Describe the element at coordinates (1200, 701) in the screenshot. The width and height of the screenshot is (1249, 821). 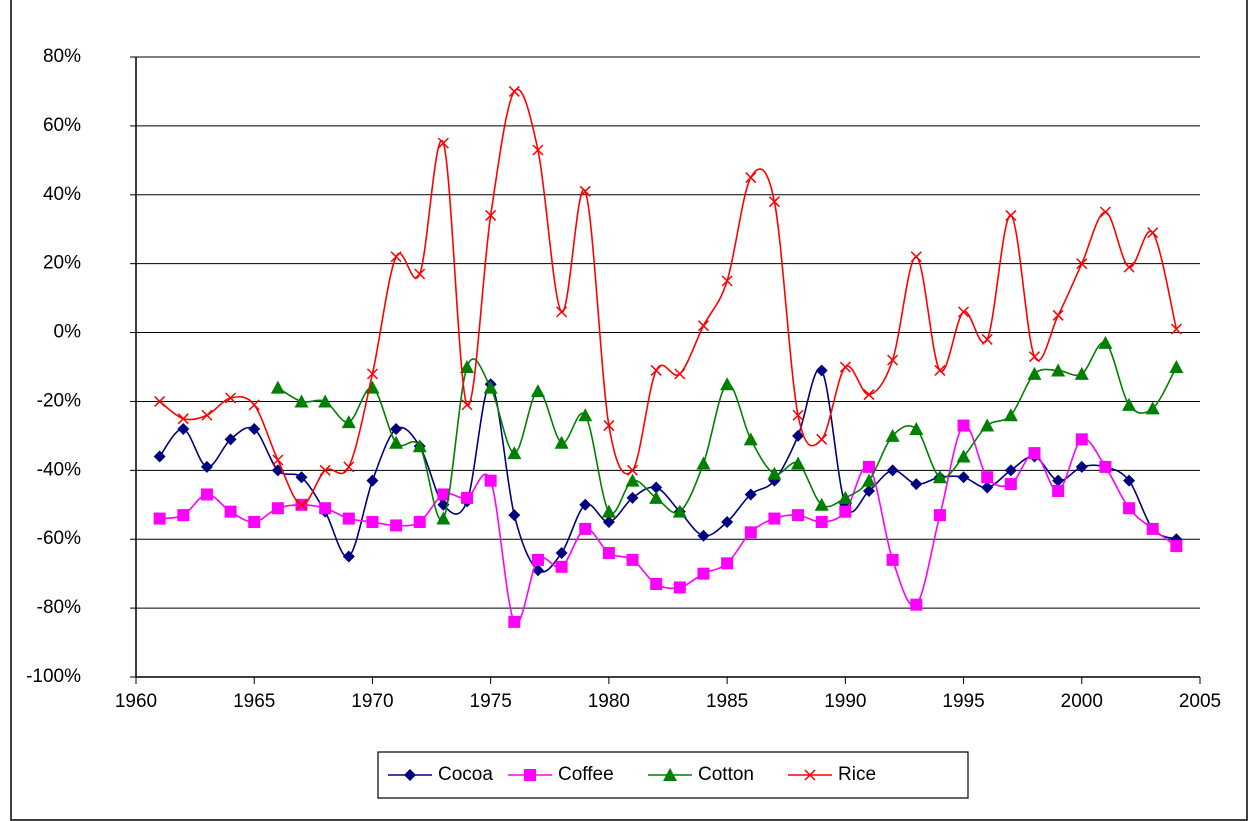
I see `x-tick-label: 2005` at that location.